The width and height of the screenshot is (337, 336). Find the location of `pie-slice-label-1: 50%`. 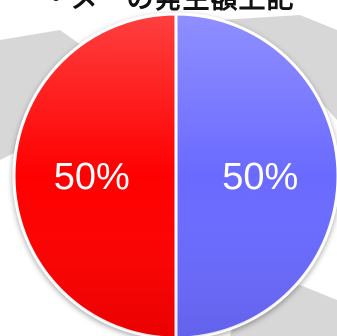

pie-slice-label-1: 50% is located at coordinates (92, 177).